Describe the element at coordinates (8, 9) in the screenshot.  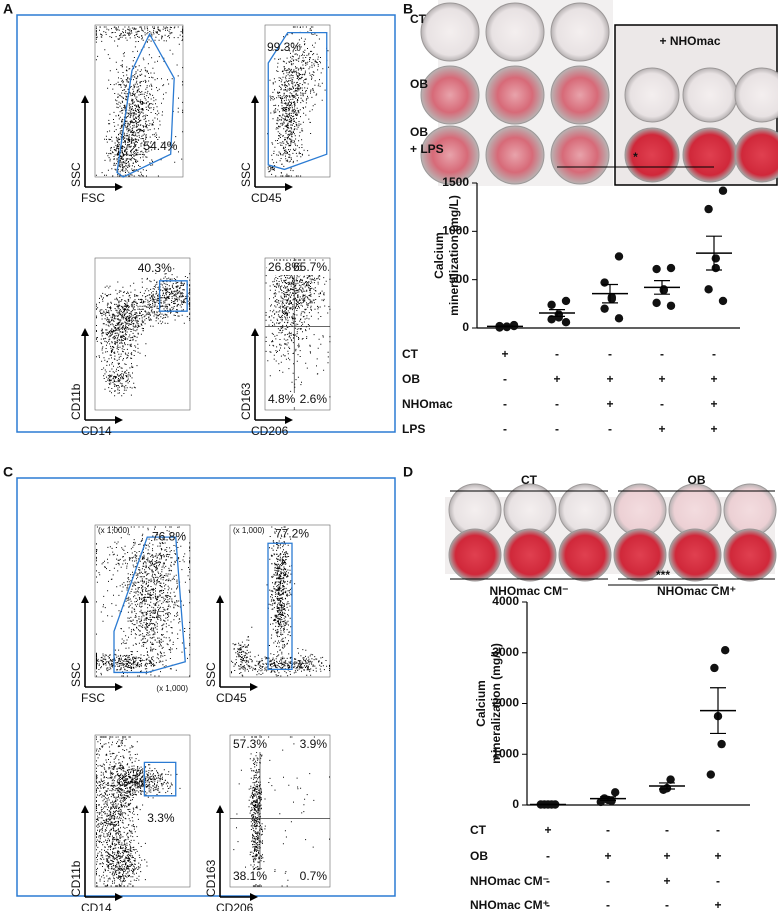
I see `panel-label: A` at that location.